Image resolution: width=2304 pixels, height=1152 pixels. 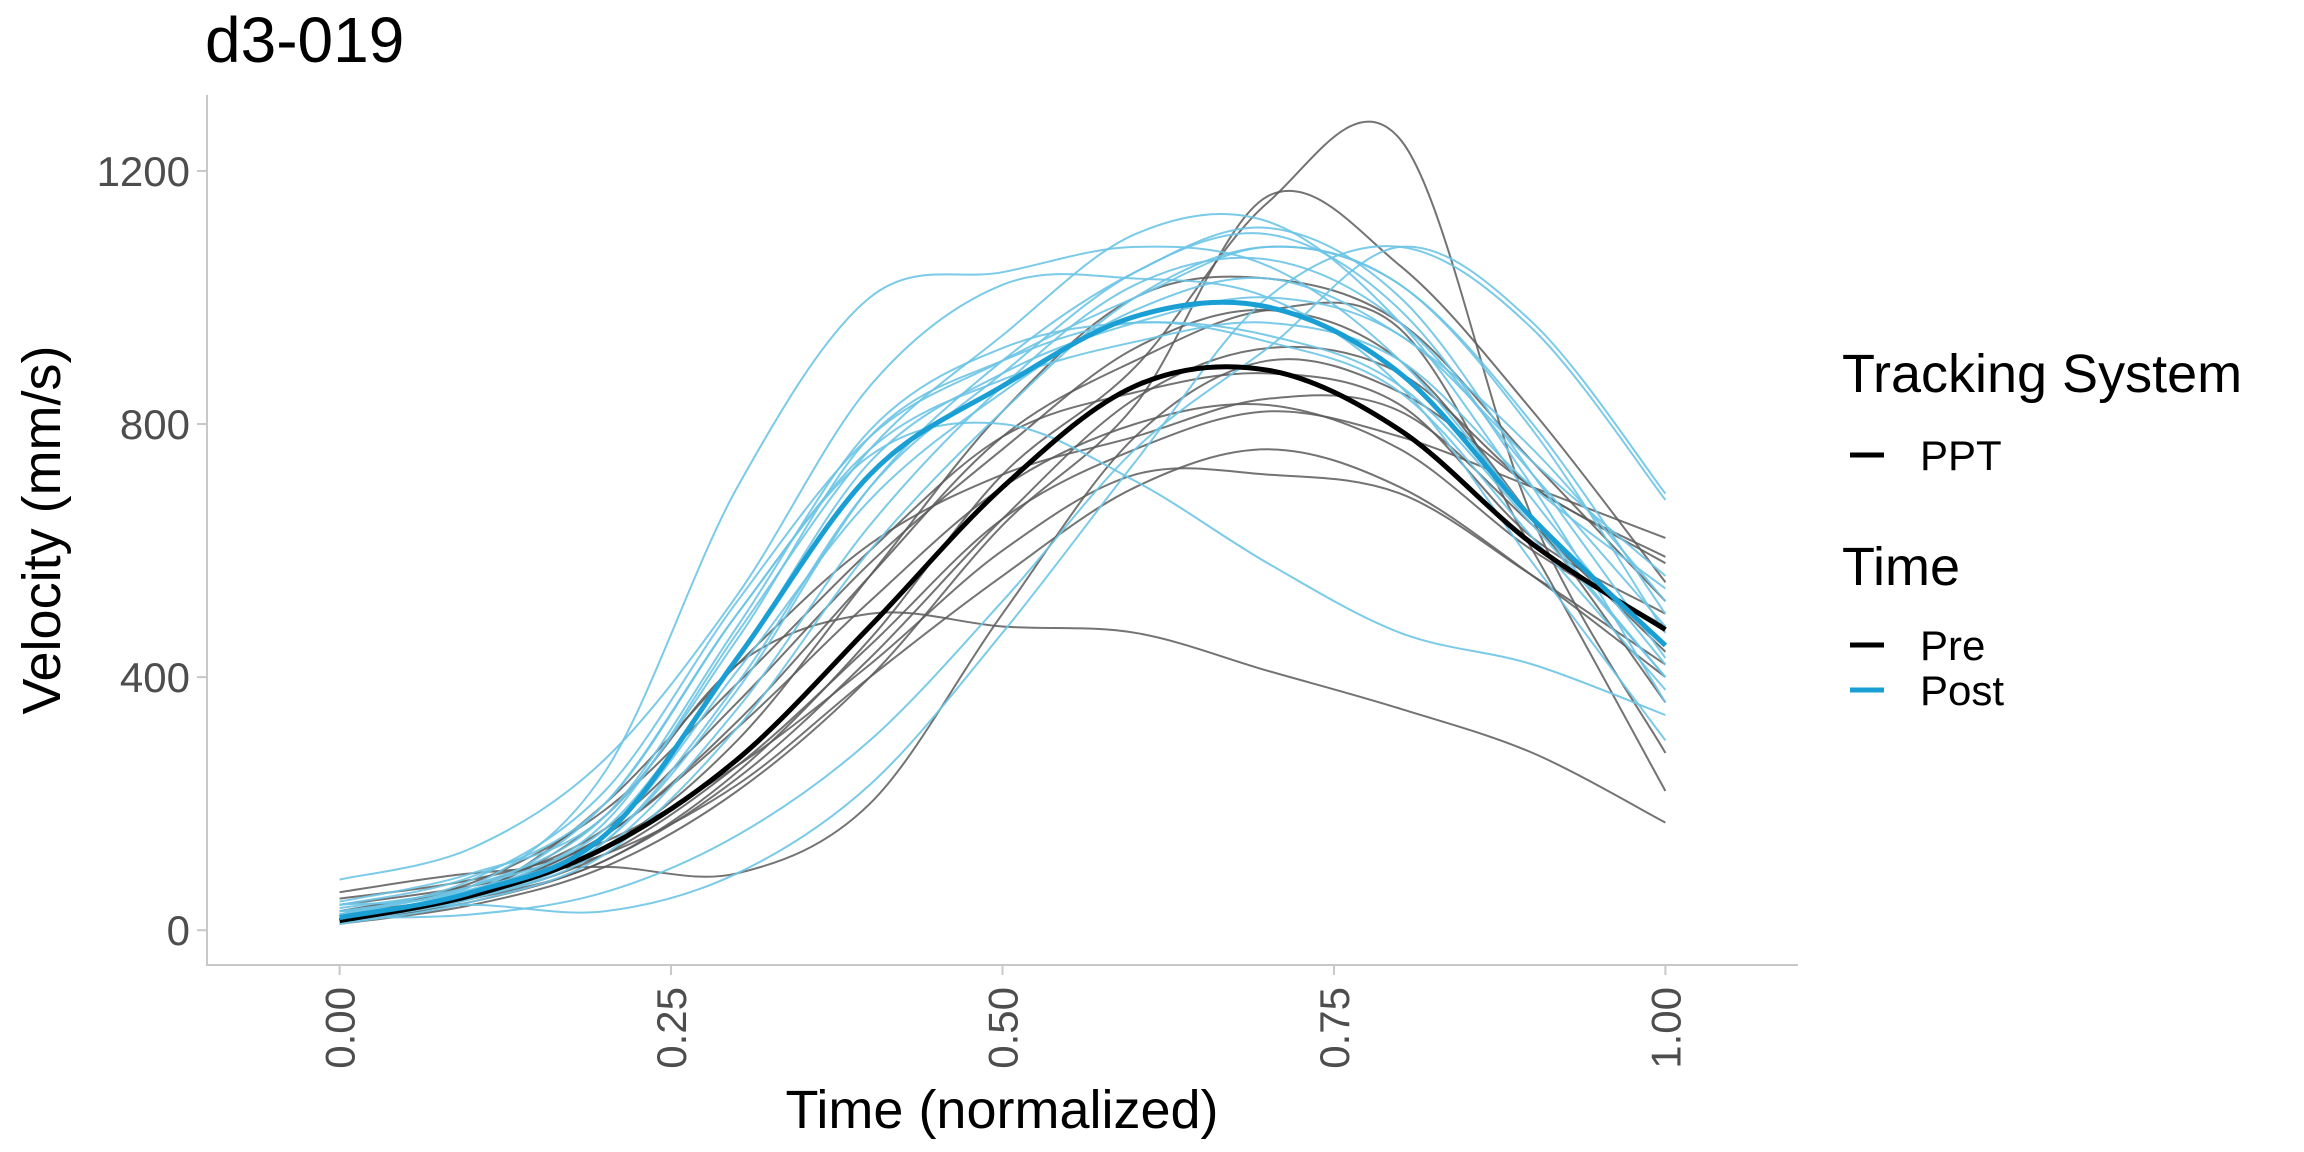 What do you see at coordinates (1901, 567) in the screenshot?
I see `legend-title-time: Time` at bounding box center [1901, 567].